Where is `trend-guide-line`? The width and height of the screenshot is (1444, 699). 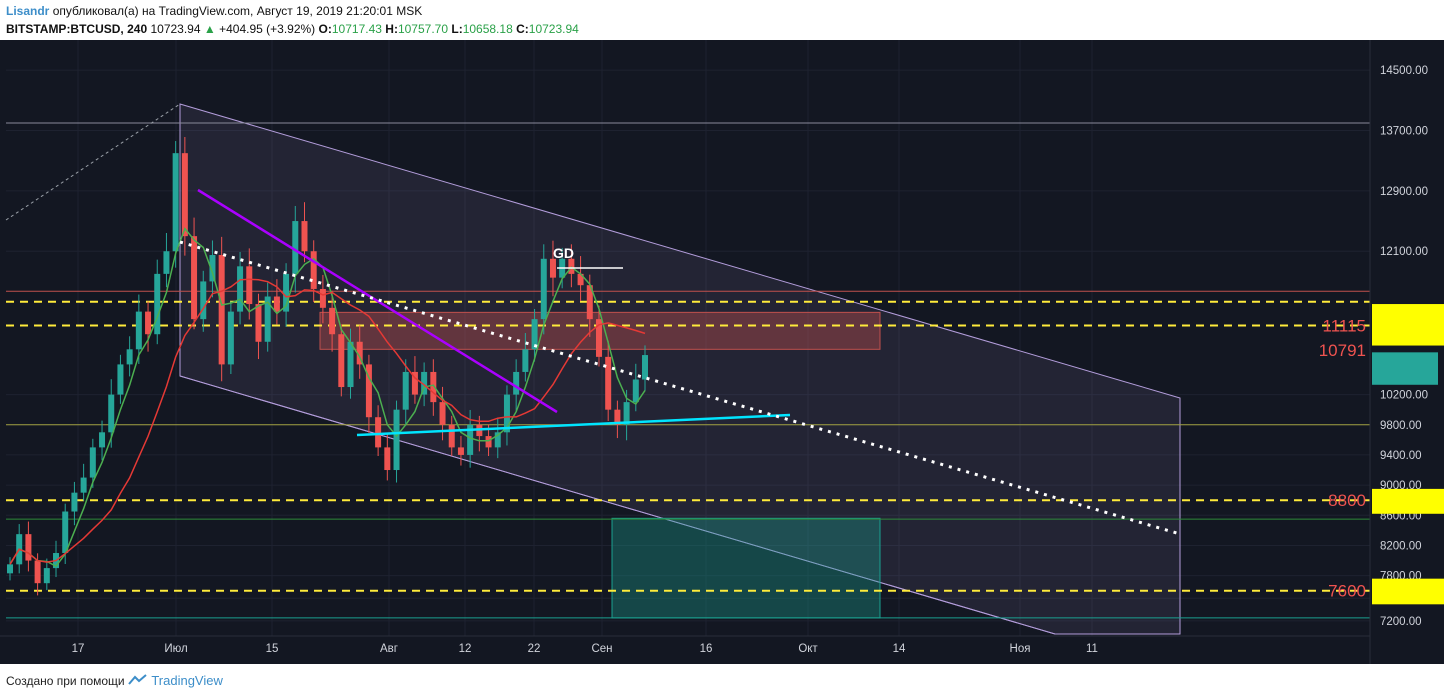 trend-guide-line is located at coordinates (93, 162).